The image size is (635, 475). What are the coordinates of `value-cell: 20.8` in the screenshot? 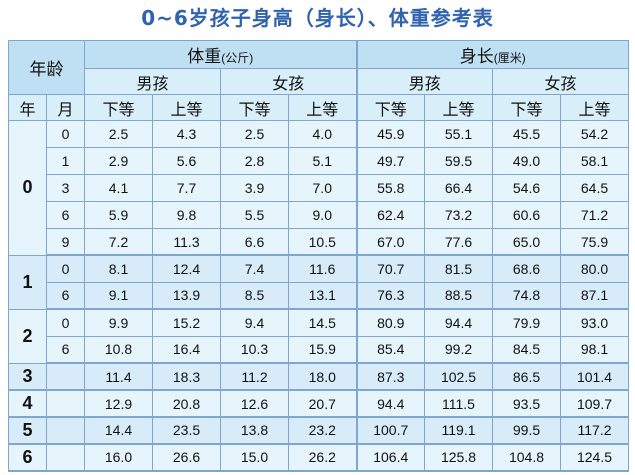 It's located at (186, 403).